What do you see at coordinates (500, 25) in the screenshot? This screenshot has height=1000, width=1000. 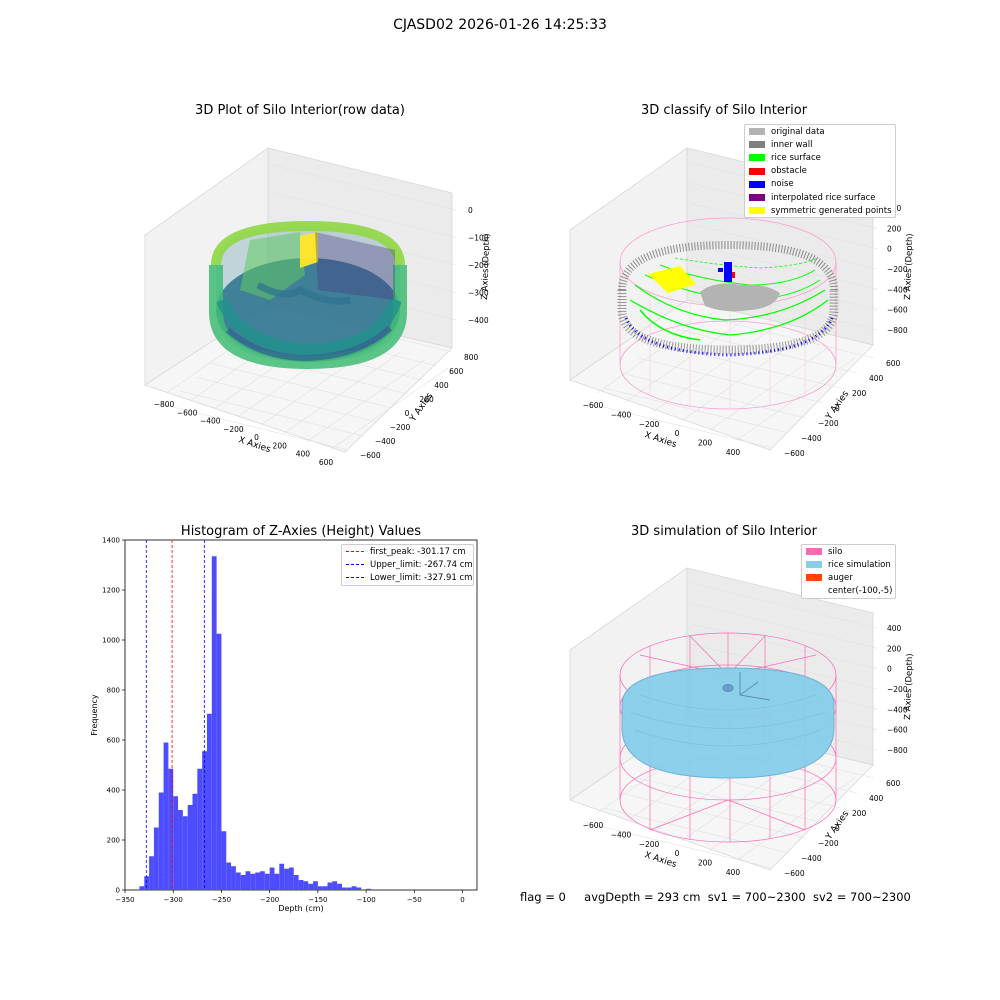 I see `figure-title: CJASD02 2026-01-26 14:25:33` at bounding box center [500, 25].